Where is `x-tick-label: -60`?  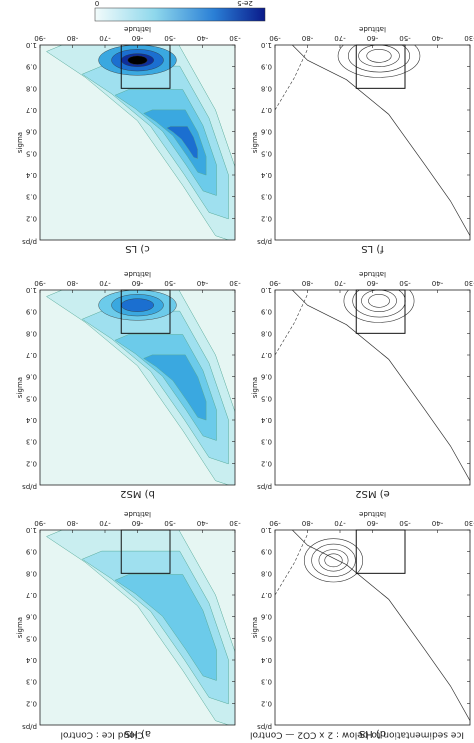 x-tick-label: -60 is located at coordinates (372, 38).